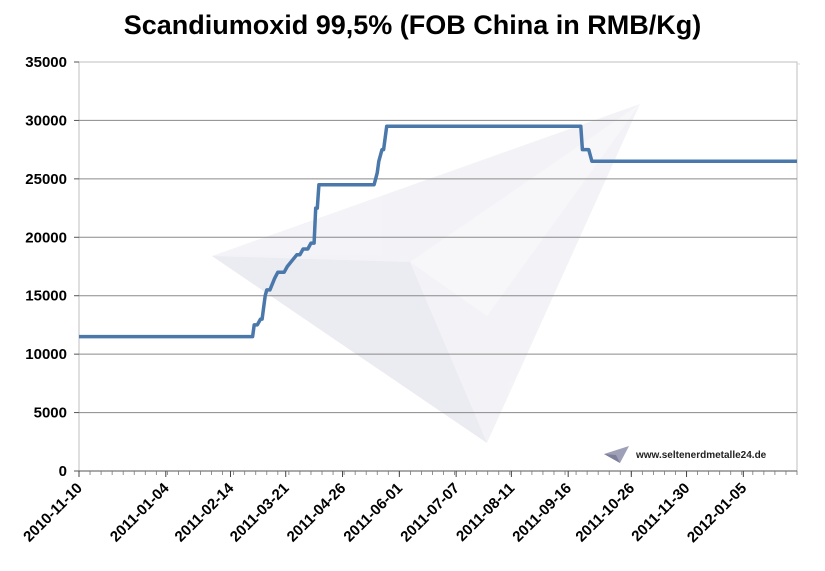 This screenshot has height=571, width=825. Describe the element at coordinates (317, 513) in the screenshot. I see `x-tick-label: 2011-04-26` at that location.